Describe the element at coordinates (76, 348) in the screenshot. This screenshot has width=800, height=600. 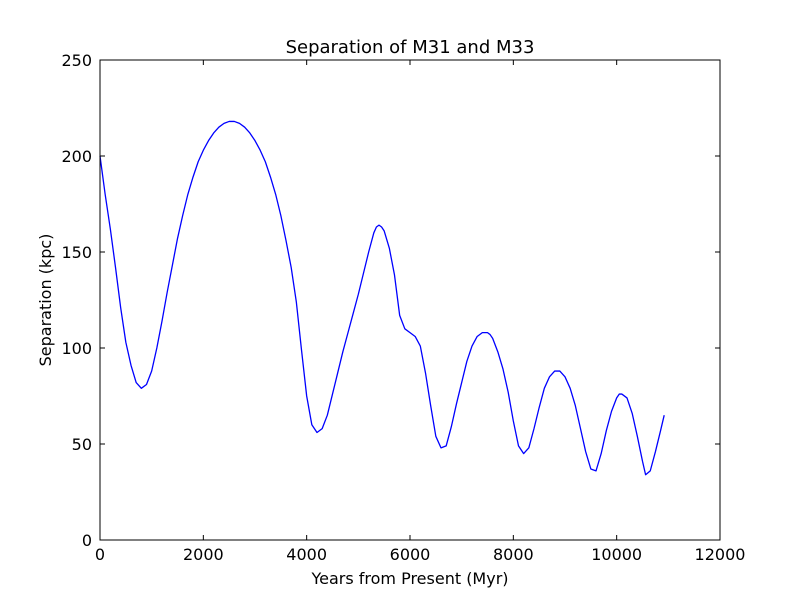
I see `y-tick-label: 100` at that location.